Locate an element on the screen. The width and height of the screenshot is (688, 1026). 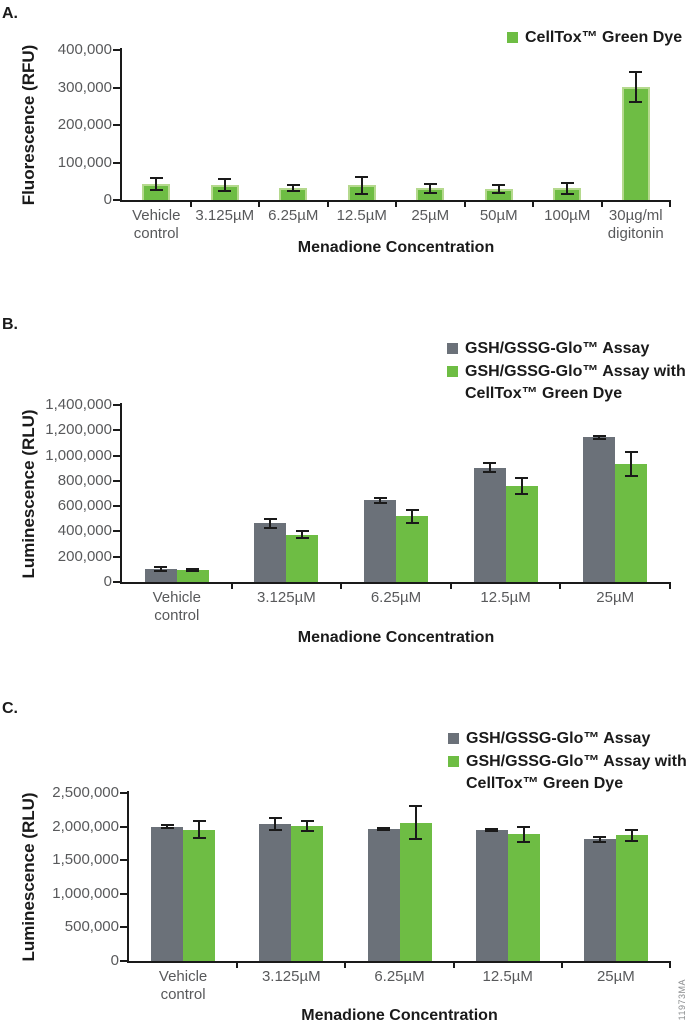
legend-a: CellTox™ Green Dye is located at coordinates (594, 38).